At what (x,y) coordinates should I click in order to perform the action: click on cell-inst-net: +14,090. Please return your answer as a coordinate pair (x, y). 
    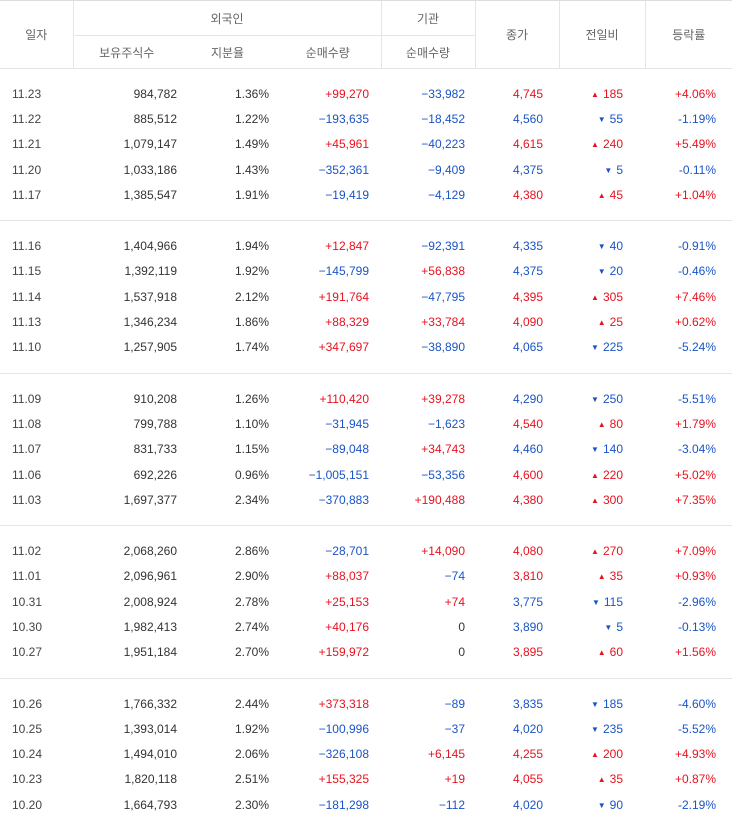
    Looking at the image, I should click on (443, 551).